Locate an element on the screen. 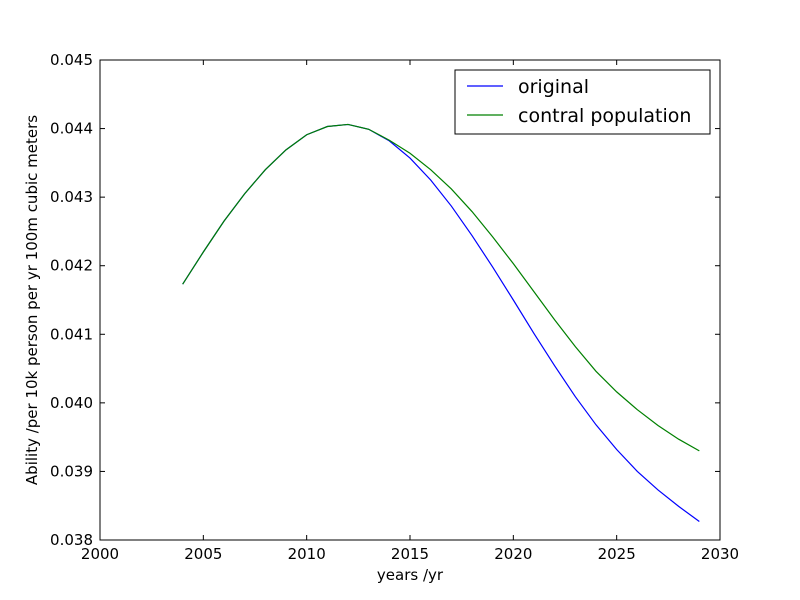 The width and height of the screenshot is (800, 600). legend-box is located at coordinates (582, 102).